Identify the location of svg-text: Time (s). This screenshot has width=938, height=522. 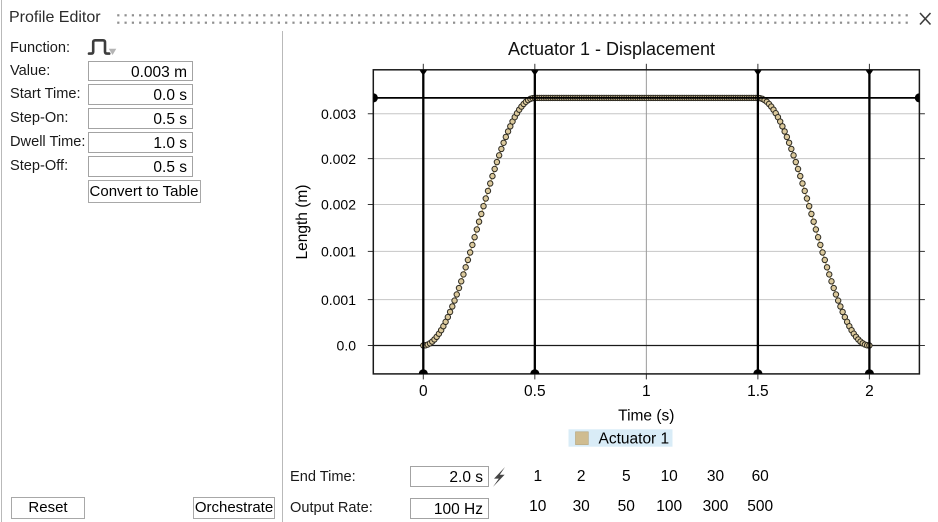
(646, 416).